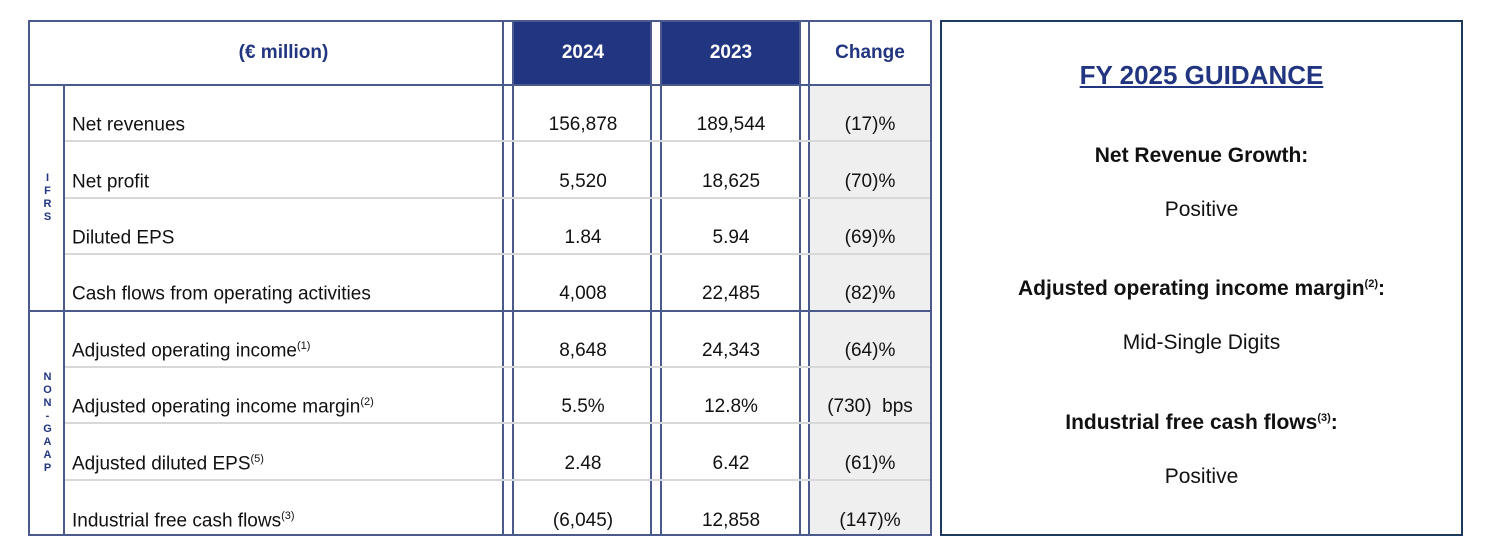 This screenshot has width=1500, height=555. I want to click on value-2024: 156,878, so click(583, 124).